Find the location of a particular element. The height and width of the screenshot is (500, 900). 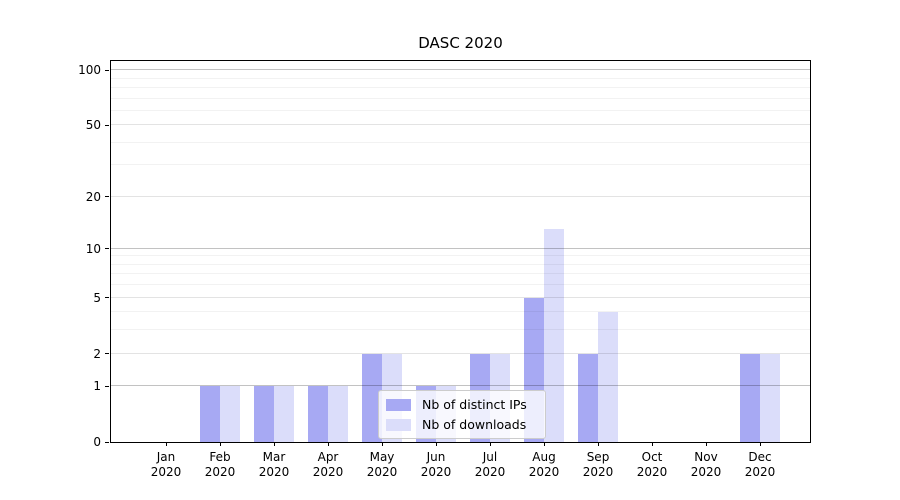

x-tick-label-dec: Dec 2020 is located at coordinates (760, 464).